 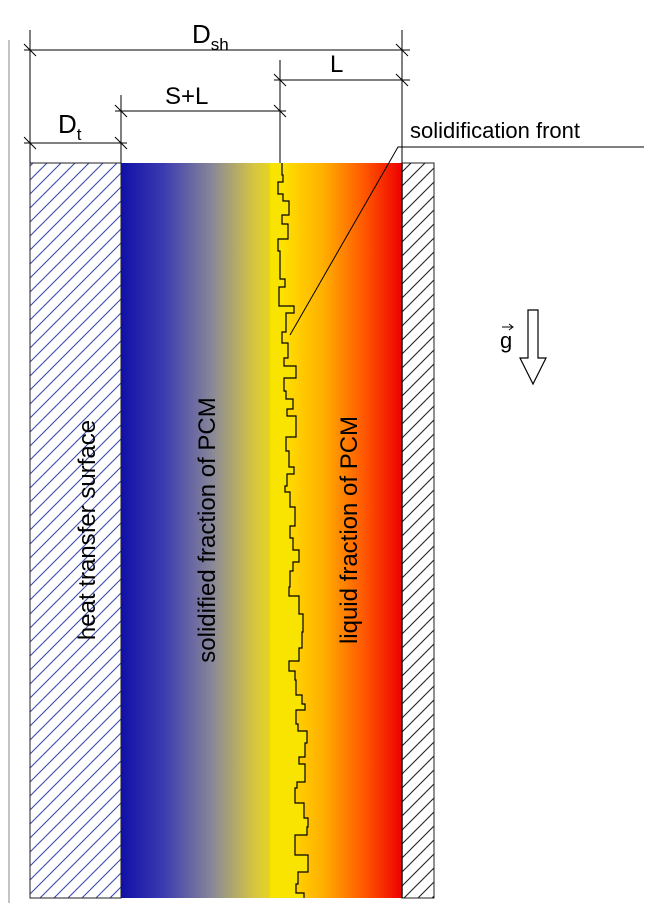 I want to click on l-label: L, so click(x=336, y=64).